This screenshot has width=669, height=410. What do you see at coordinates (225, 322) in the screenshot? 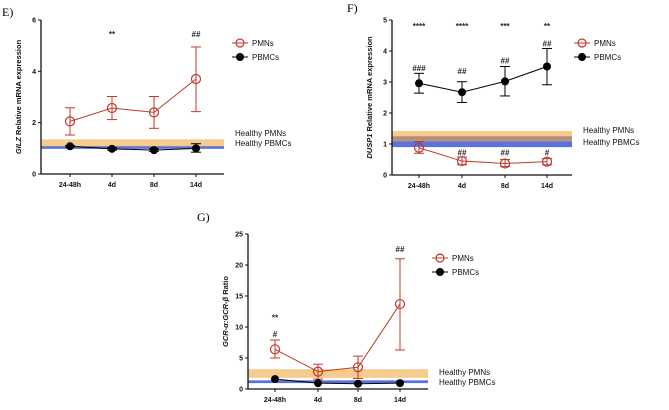
I see `y-axis-label-italic: GCR-α:GCR-β` at bounding box center [225, 322].